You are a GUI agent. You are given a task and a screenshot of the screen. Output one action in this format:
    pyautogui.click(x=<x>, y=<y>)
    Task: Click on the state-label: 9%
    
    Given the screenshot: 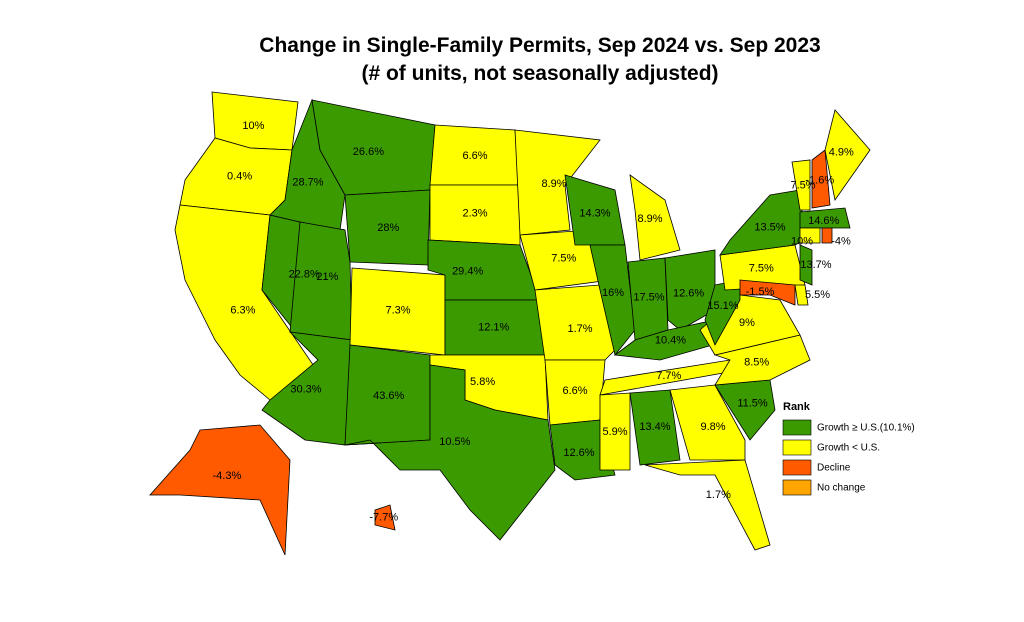 What is the action you would take?
    pyautogui.click(x=747, y=323)
    